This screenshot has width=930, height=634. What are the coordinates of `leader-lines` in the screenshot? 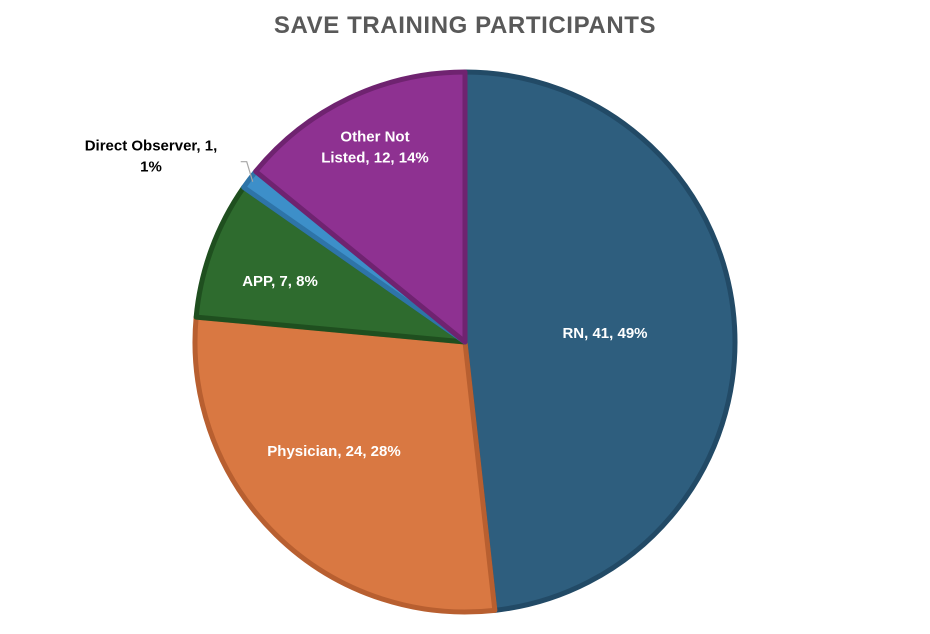 It's located at (247, 171).